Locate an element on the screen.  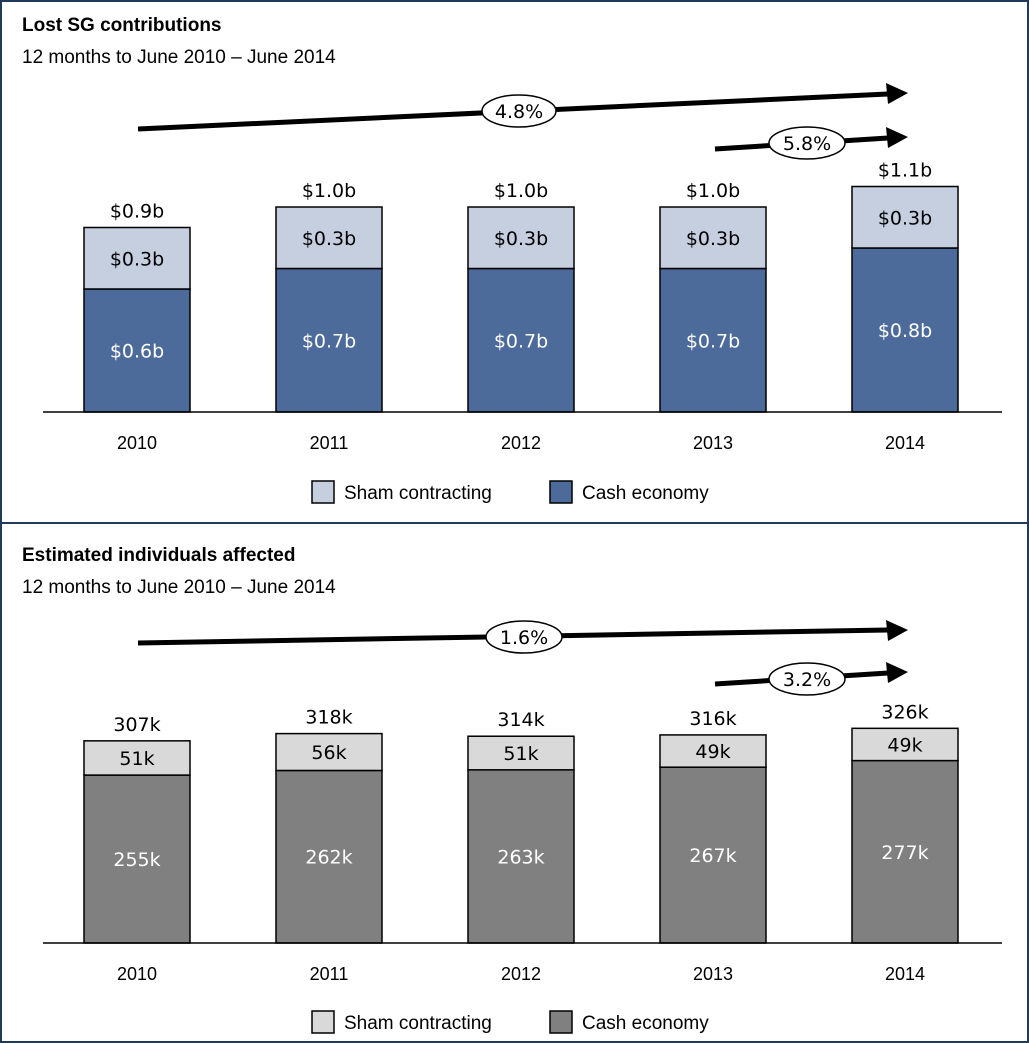
data-label: 267k is located at coordinates (712, 856).